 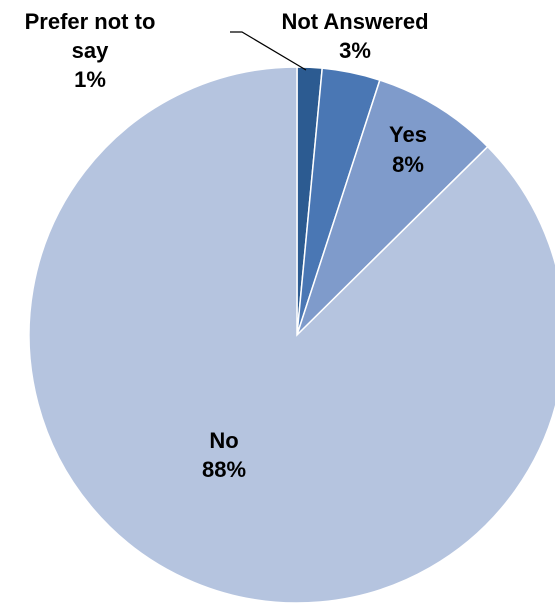 I want to click on not-answered-label: Not Answered, so click(x=354, y=21).